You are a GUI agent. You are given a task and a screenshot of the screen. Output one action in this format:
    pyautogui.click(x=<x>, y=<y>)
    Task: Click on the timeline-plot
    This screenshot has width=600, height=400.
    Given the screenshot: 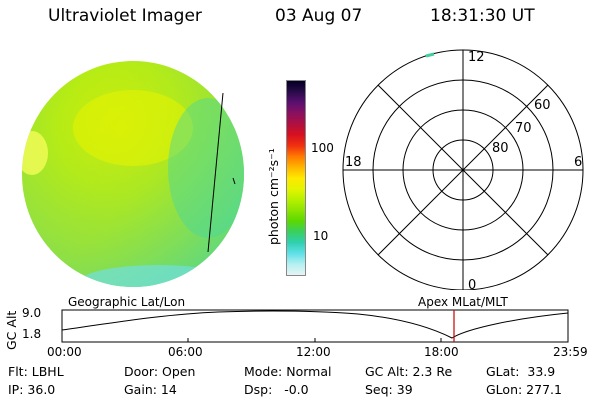 What is the action you would take?
    pyautogui.click(x=315, y=326)
    